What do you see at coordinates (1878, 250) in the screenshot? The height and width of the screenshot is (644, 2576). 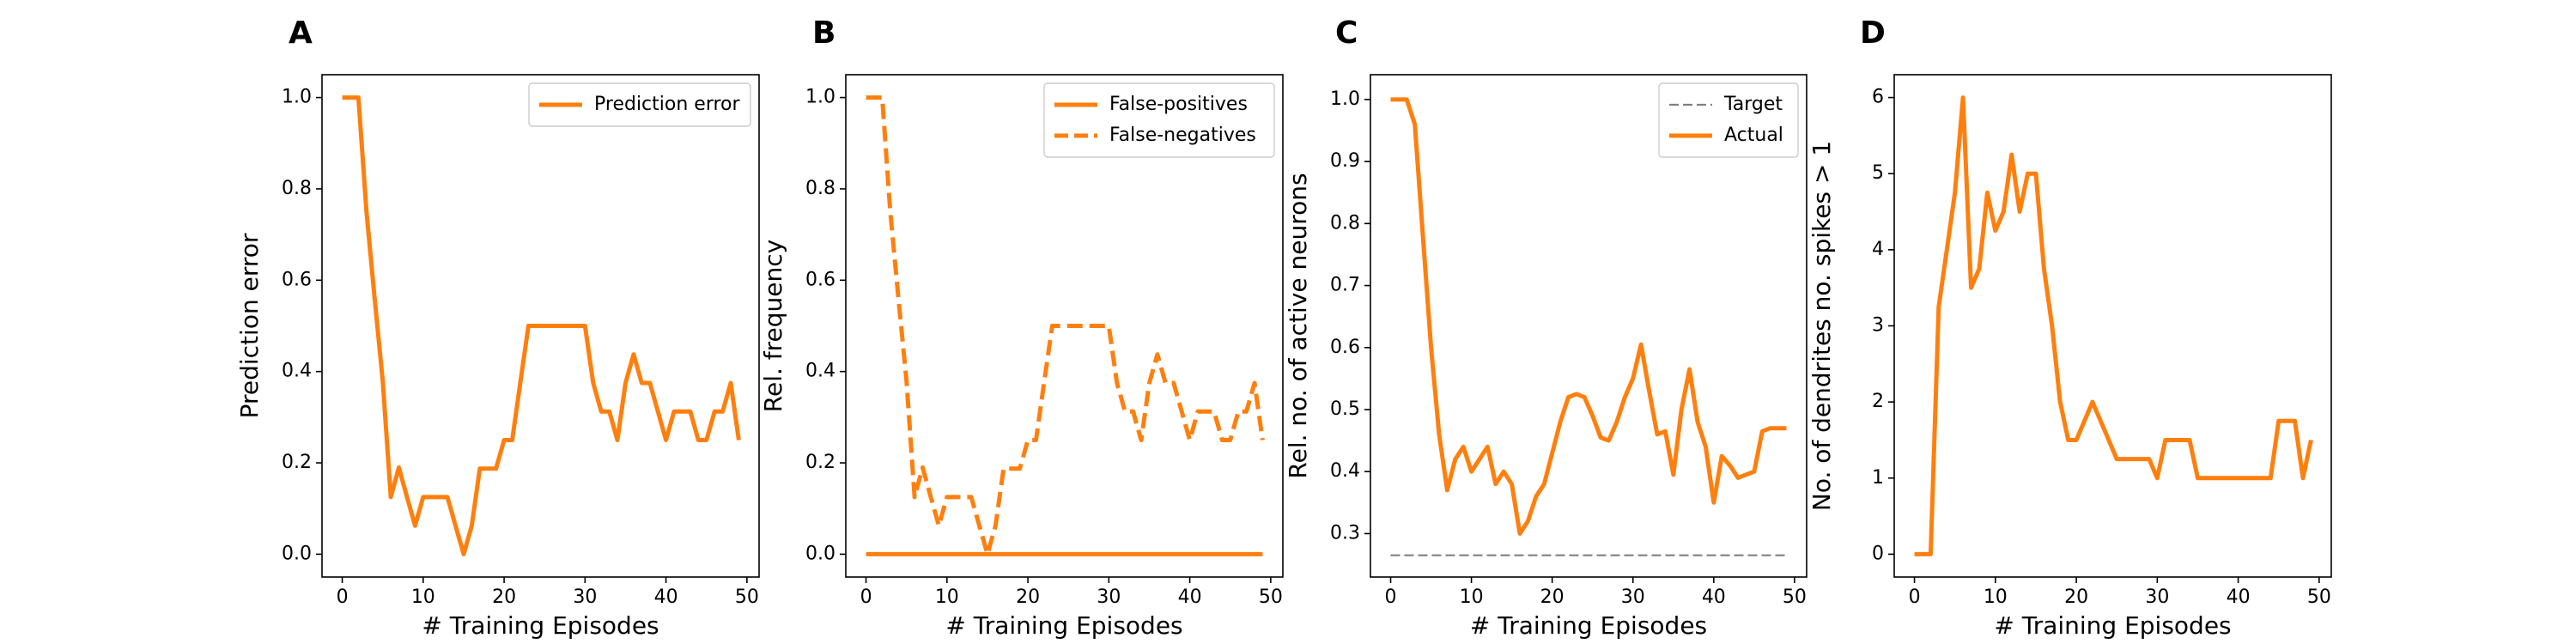 I see `y-tick-label: 4` at bounding box center [1878, 250].